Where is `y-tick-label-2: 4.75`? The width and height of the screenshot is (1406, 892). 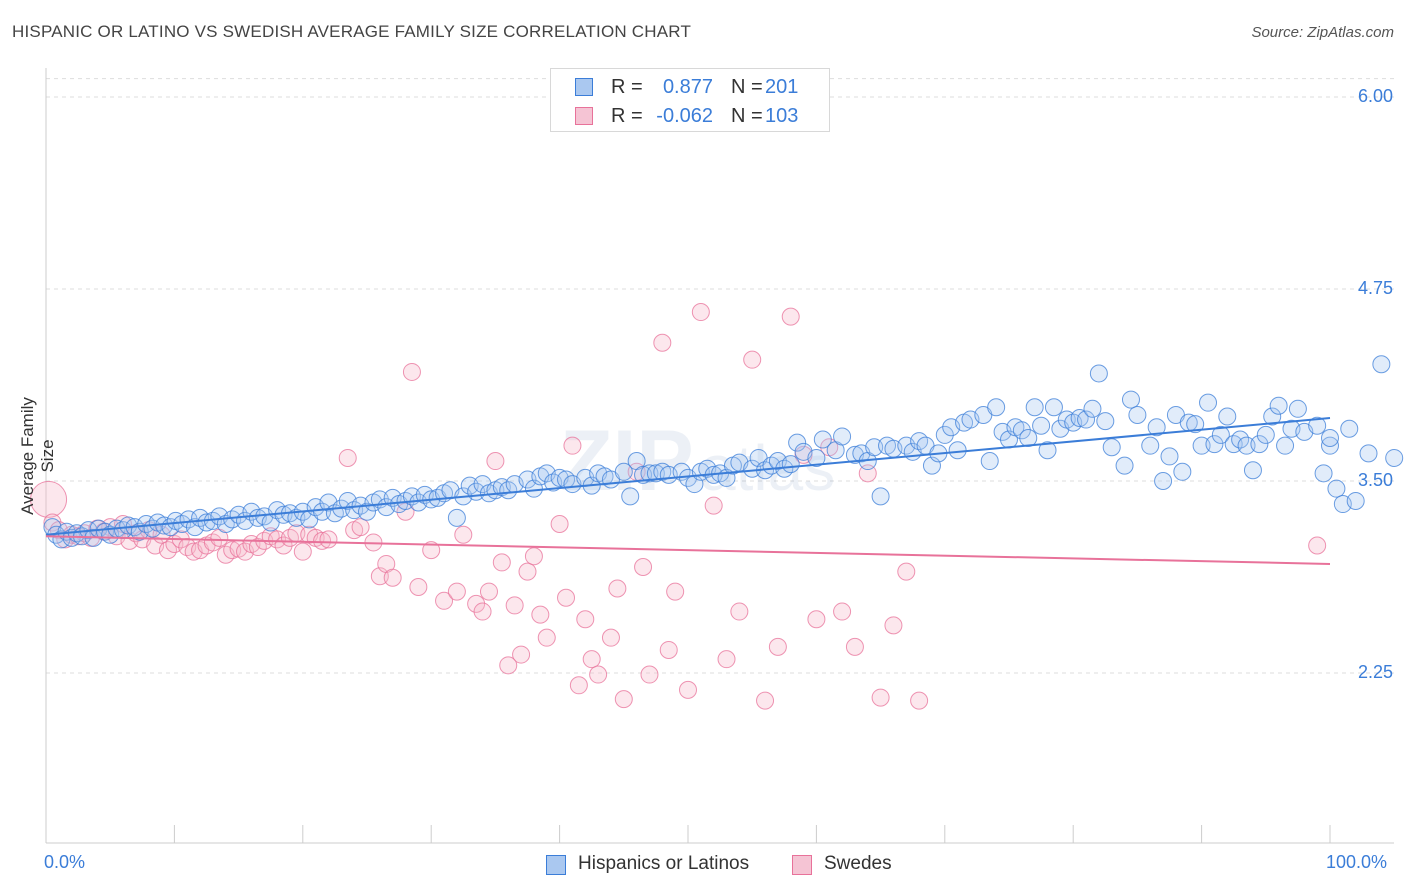 y-tick-label-2: 4.75 is located at coordinates (1375, 288).